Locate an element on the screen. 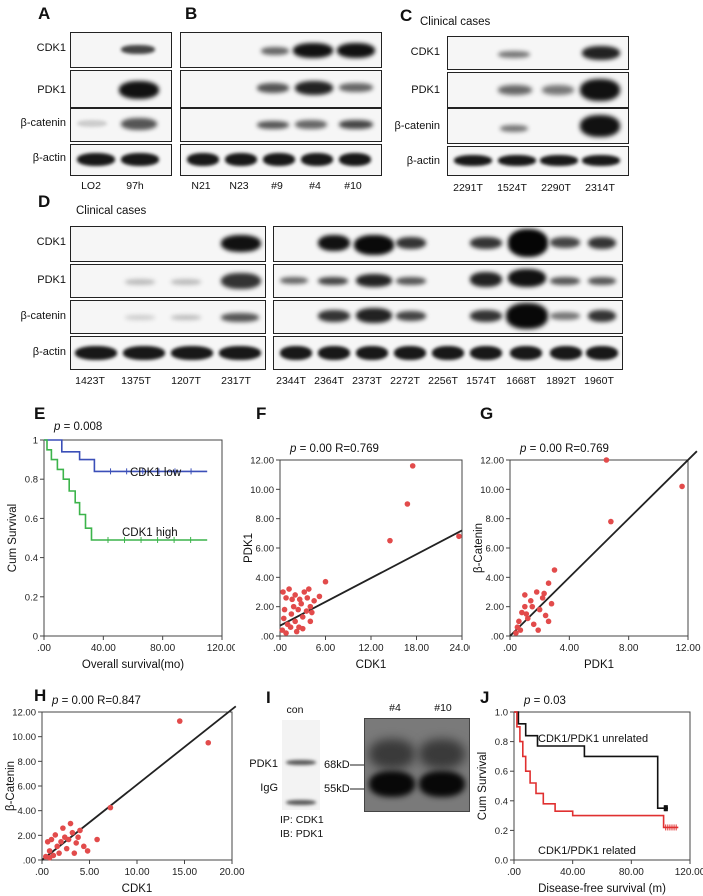  blot-d-left-bactin is located at coordinates (168, 353).